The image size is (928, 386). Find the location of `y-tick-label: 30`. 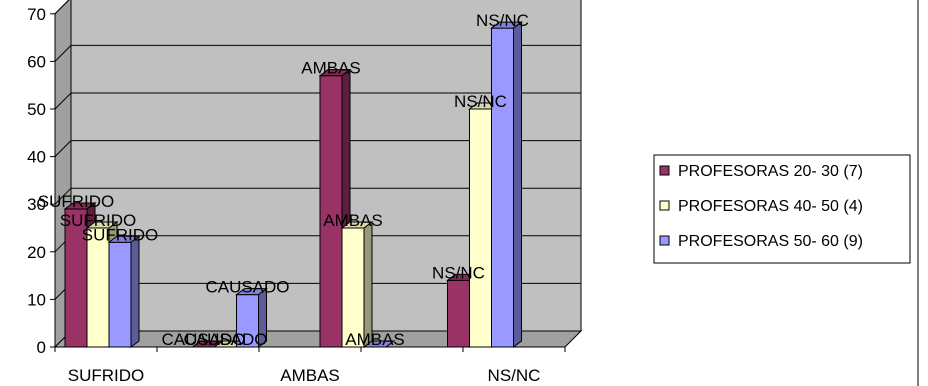

y-tick-label: 30 is located at coordinates (36, 204).